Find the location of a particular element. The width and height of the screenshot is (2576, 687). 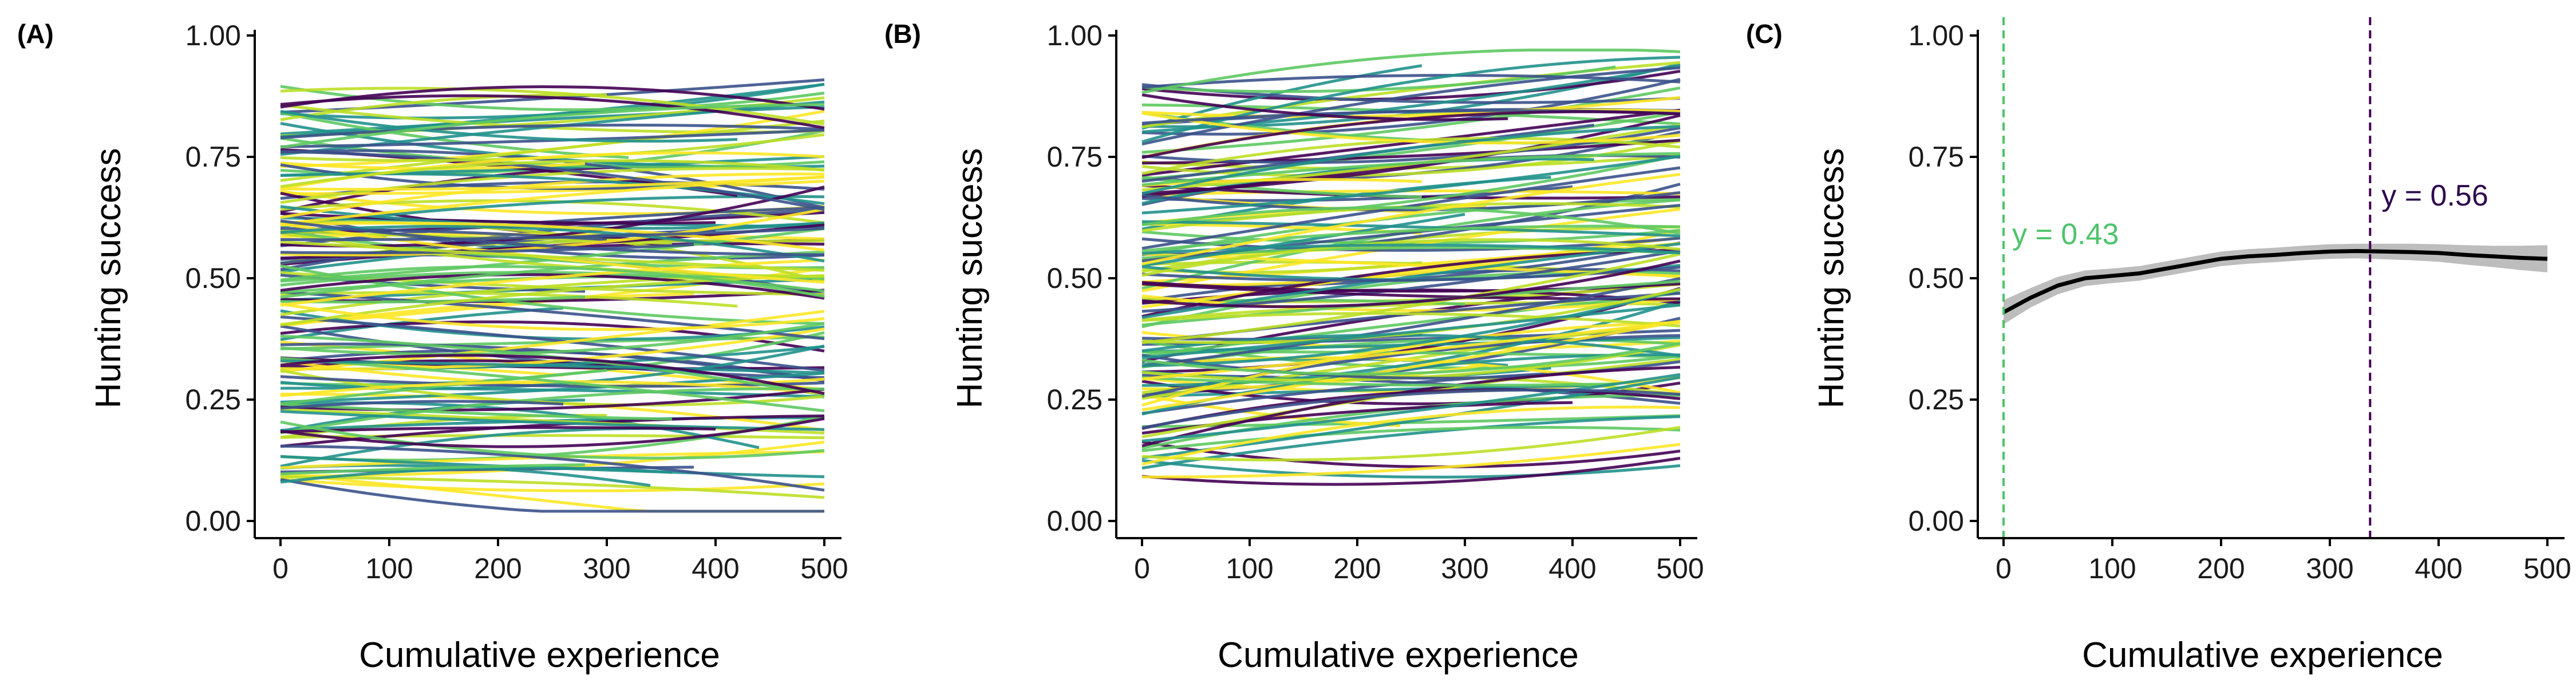

annotation-label: y = 0.56 is located at coordinates (2434, 195).